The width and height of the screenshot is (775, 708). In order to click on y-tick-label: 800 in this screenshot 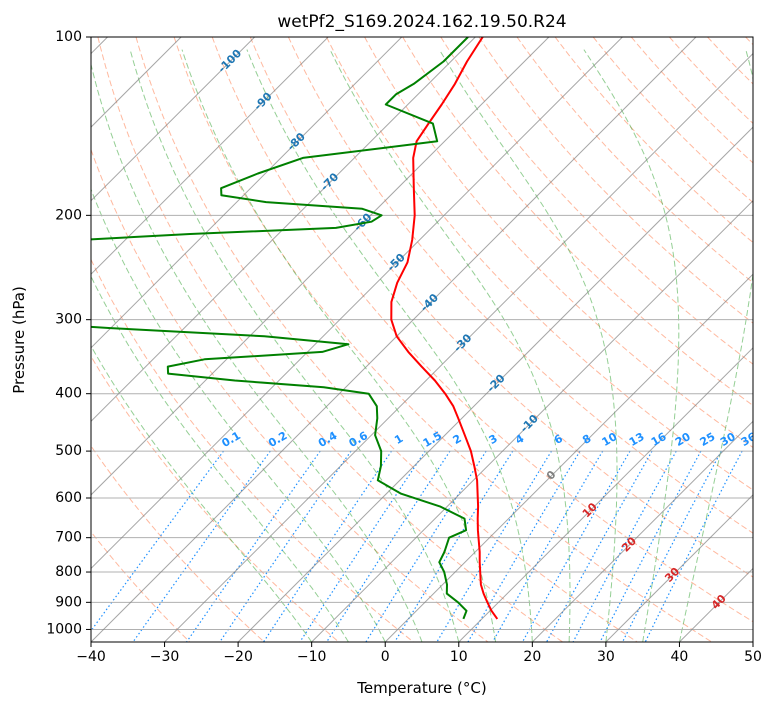, I will do `click(68, 572)`.